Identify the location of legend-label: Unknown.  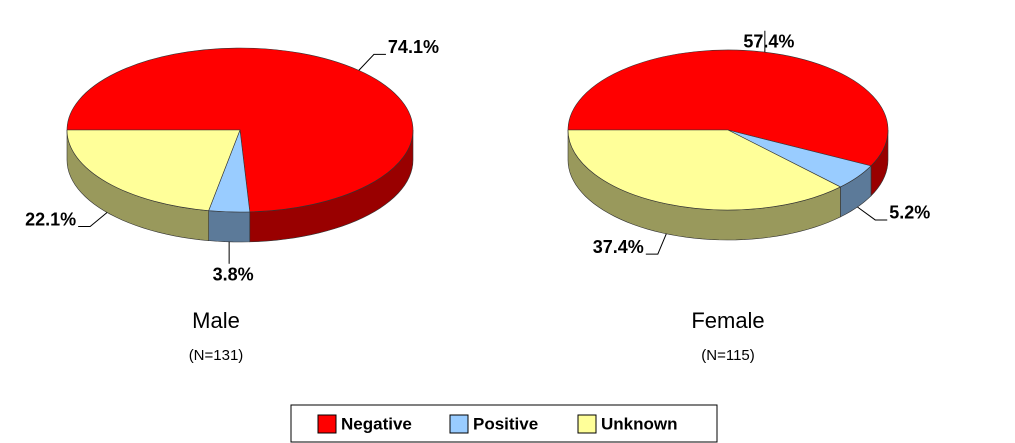
(639, 423).